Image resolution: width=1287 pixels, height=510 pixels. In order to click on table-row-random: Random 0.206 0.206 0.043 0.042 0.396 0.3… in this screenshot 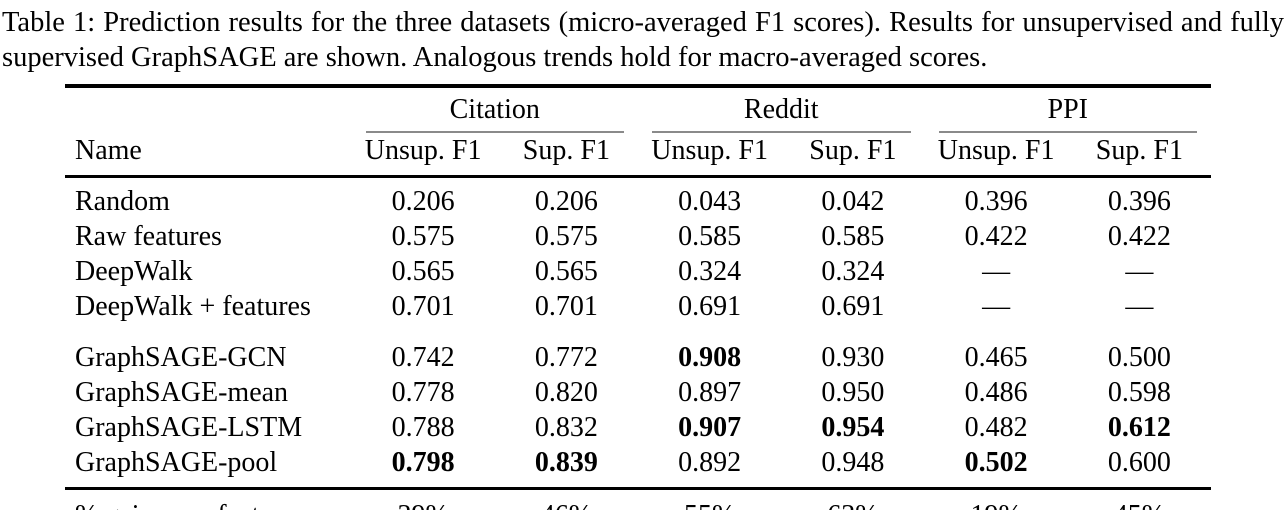, I will do `click(638, 198)`.